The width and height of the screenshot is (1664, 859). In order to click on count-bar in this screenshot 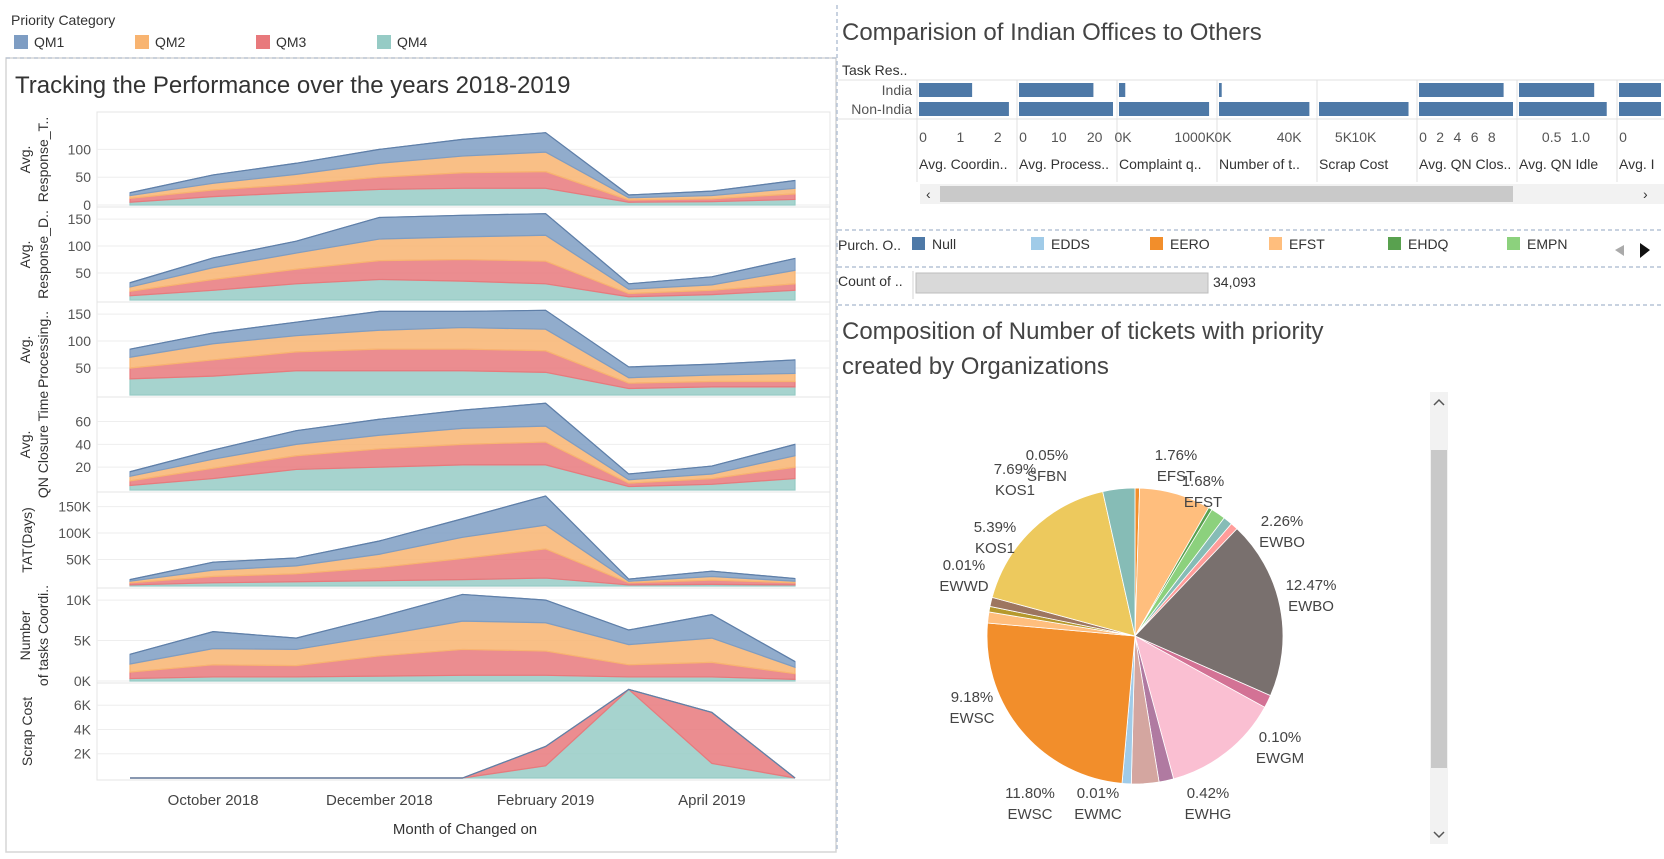, I will do `click(1062, 283)`.